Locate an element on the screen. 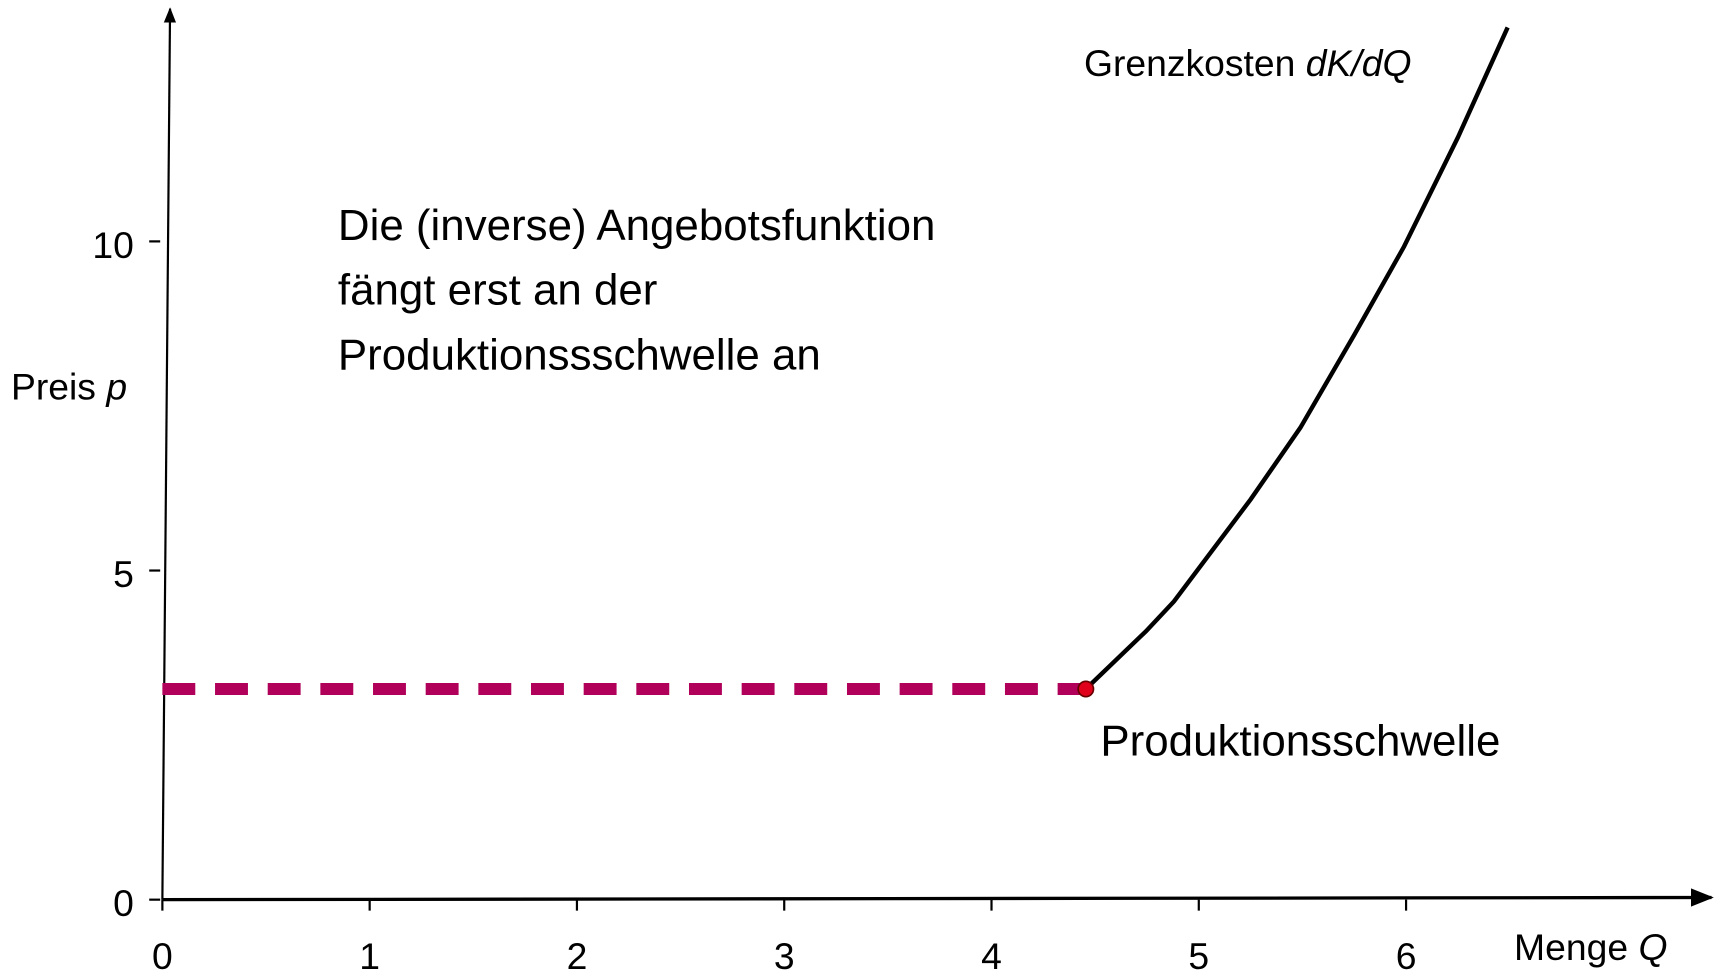 This screenshot has width=1717, height=971. note-line: Die (inverse) Angebotsfunktion is located at coordinates (637, 225).